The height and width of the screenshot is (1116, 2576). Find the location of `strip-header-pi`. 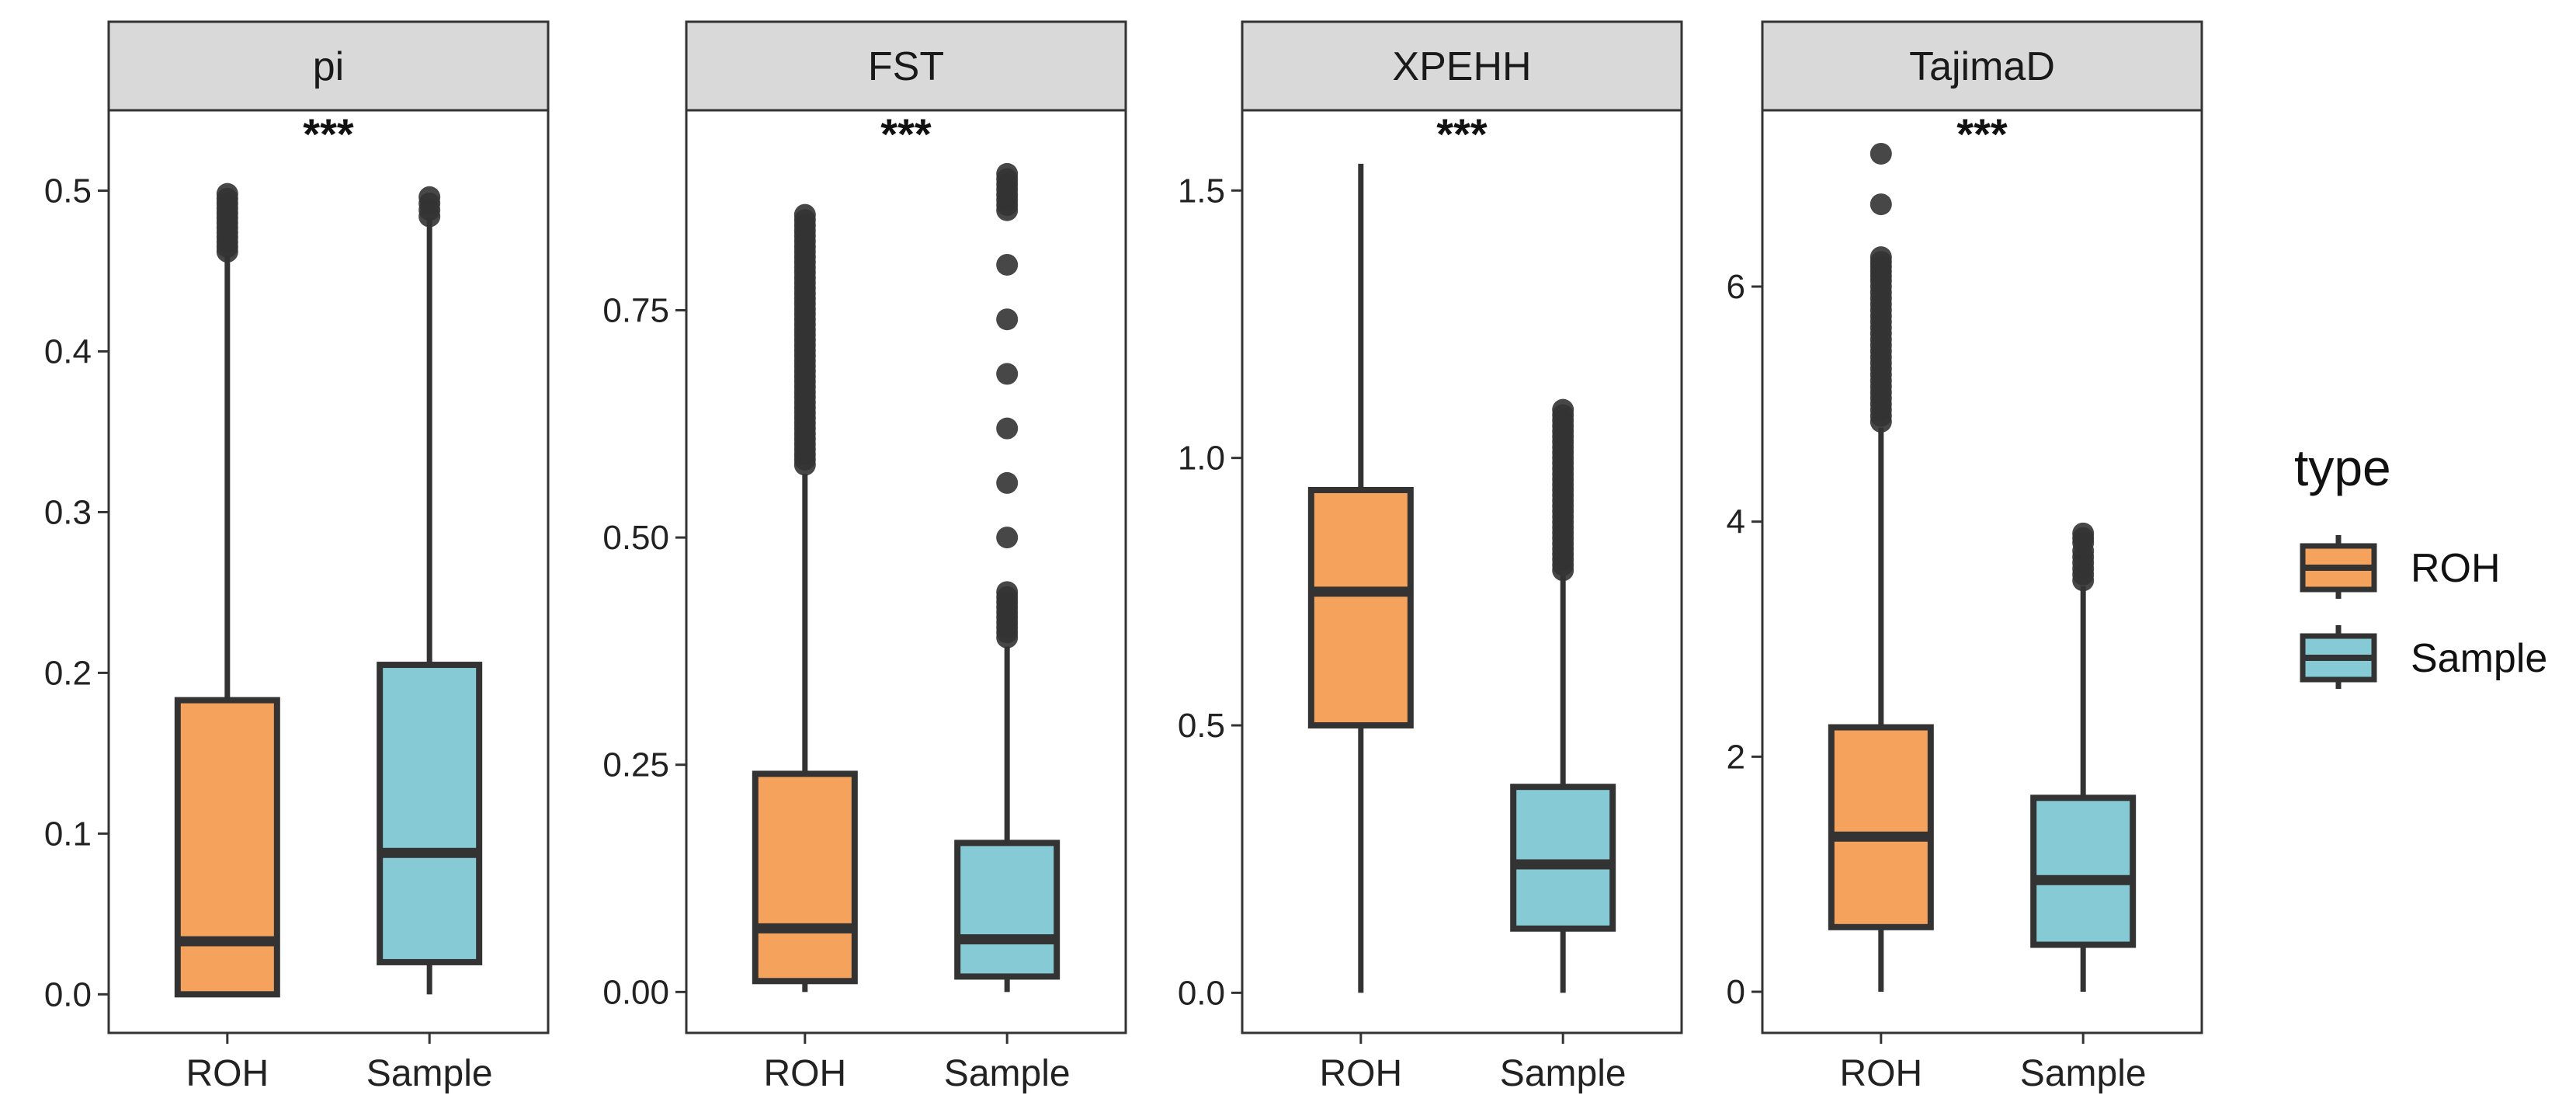

strip-header-pi is located at coordinates (328, 66).